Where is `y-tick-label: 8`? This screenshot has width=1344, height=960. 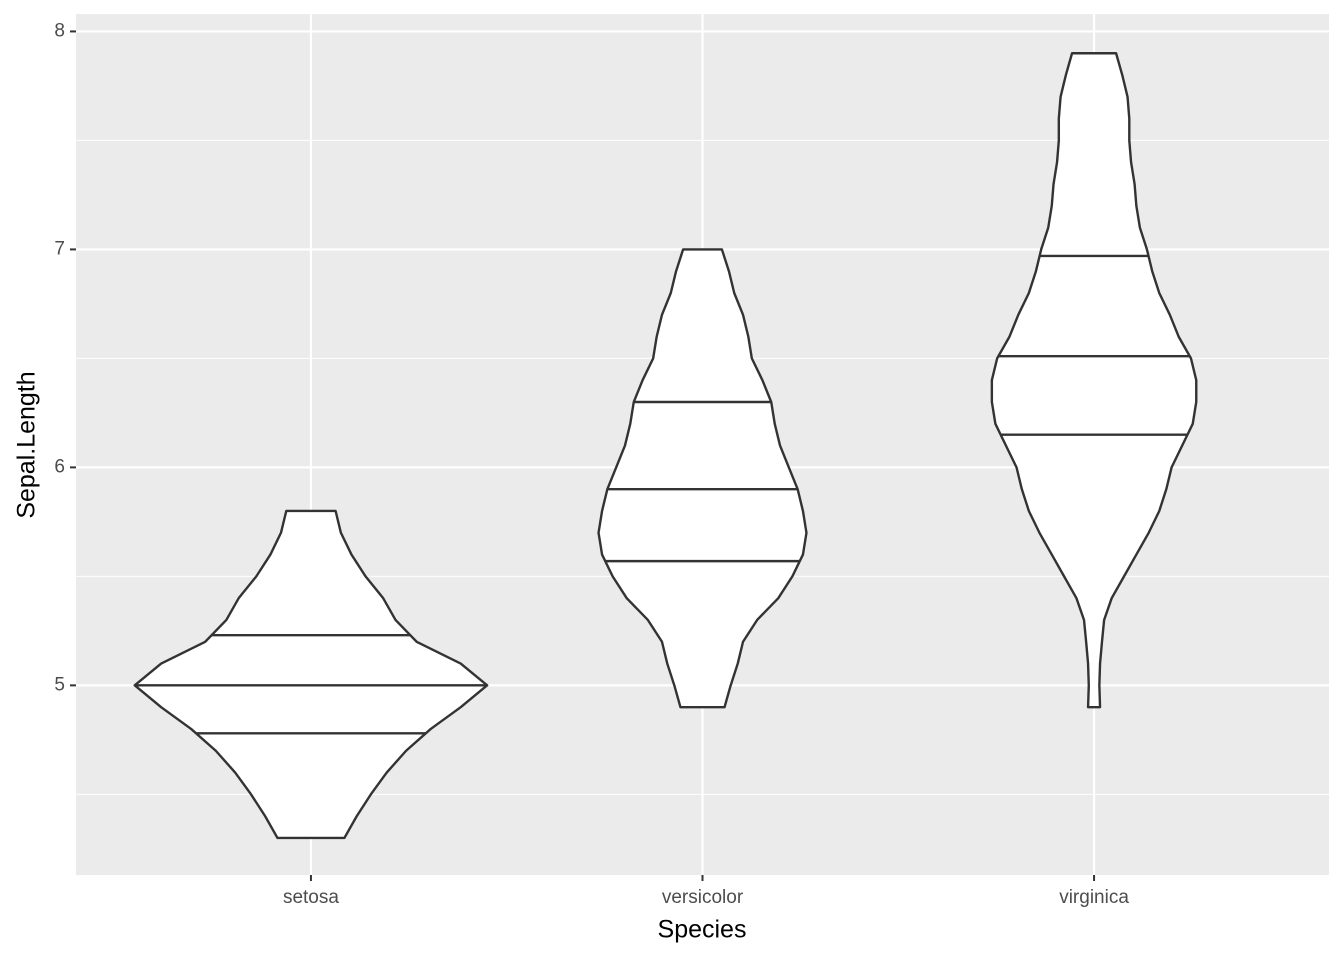
y-tick-label: 8 is located at coordinates (59, 30).